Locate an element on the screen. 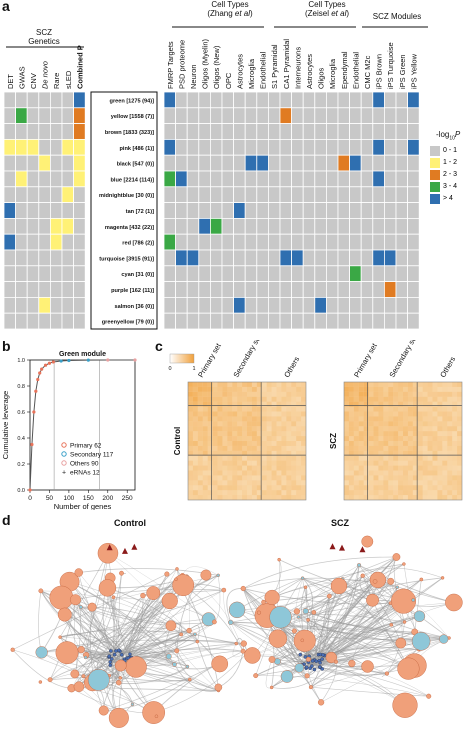  x-tick-label: 50 is located at coordinates (50, 498).